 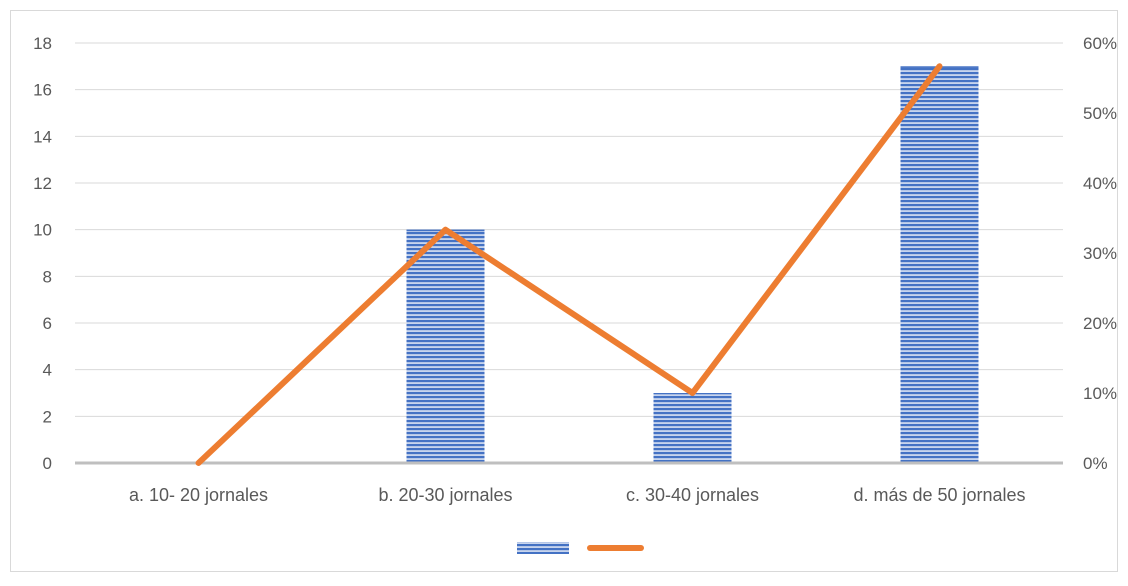 I want to click on left-tick-label: 4, so click(x=47, y=370).